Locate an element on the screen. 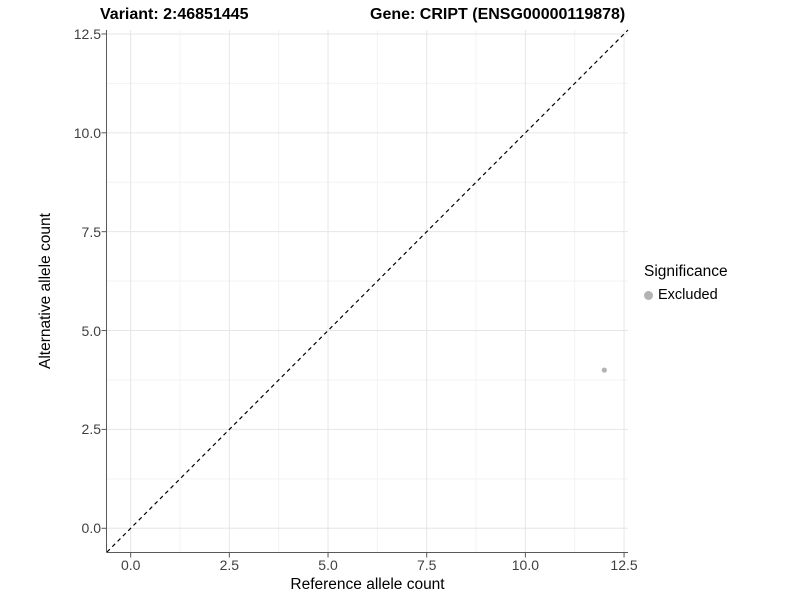 This screenshot has height=600, width=800. y-tick-label: 7.5 is located at coordinates (91, 231).